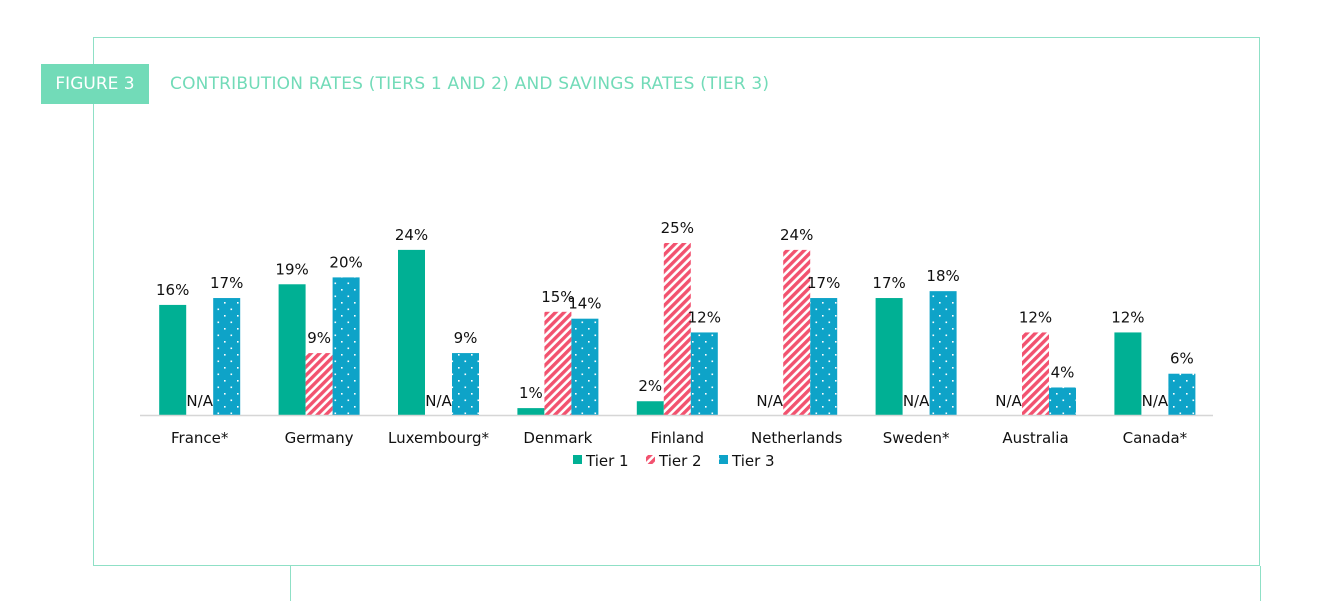  Describe the element at coordinates (95, 84) in the screenshot. I see `figure-label: FIGURE 3` at that location.